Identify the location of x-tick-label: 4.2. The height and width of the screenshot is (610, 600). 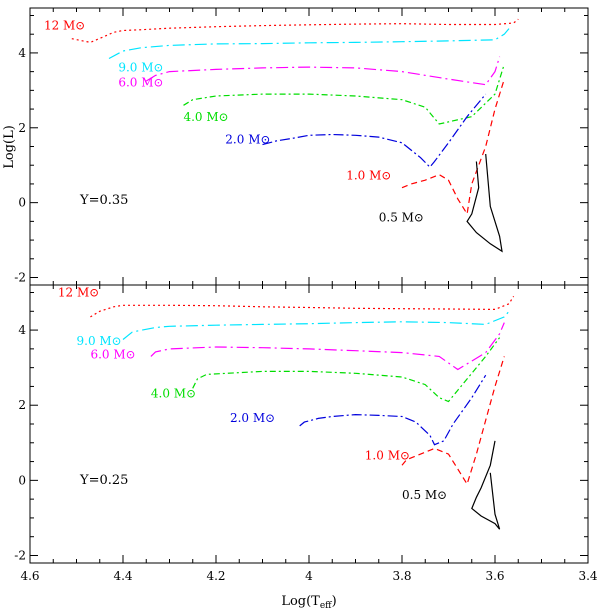
(215, 576).